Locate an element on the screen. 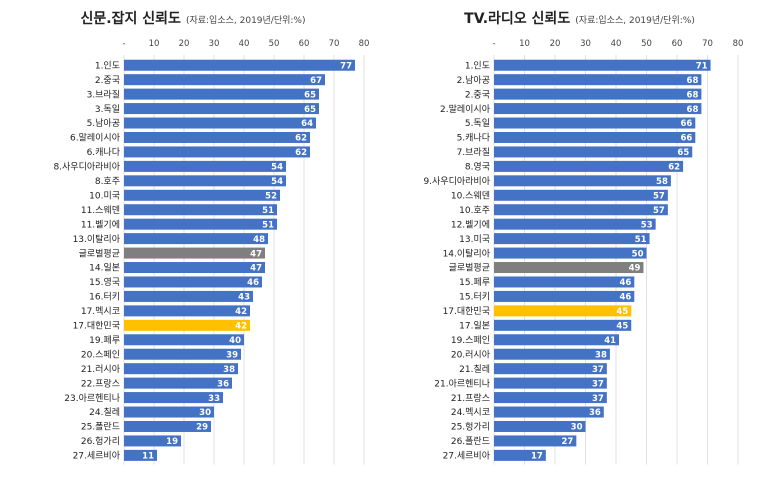  category-label: 15.영국 is located at coordinates (104, 282).